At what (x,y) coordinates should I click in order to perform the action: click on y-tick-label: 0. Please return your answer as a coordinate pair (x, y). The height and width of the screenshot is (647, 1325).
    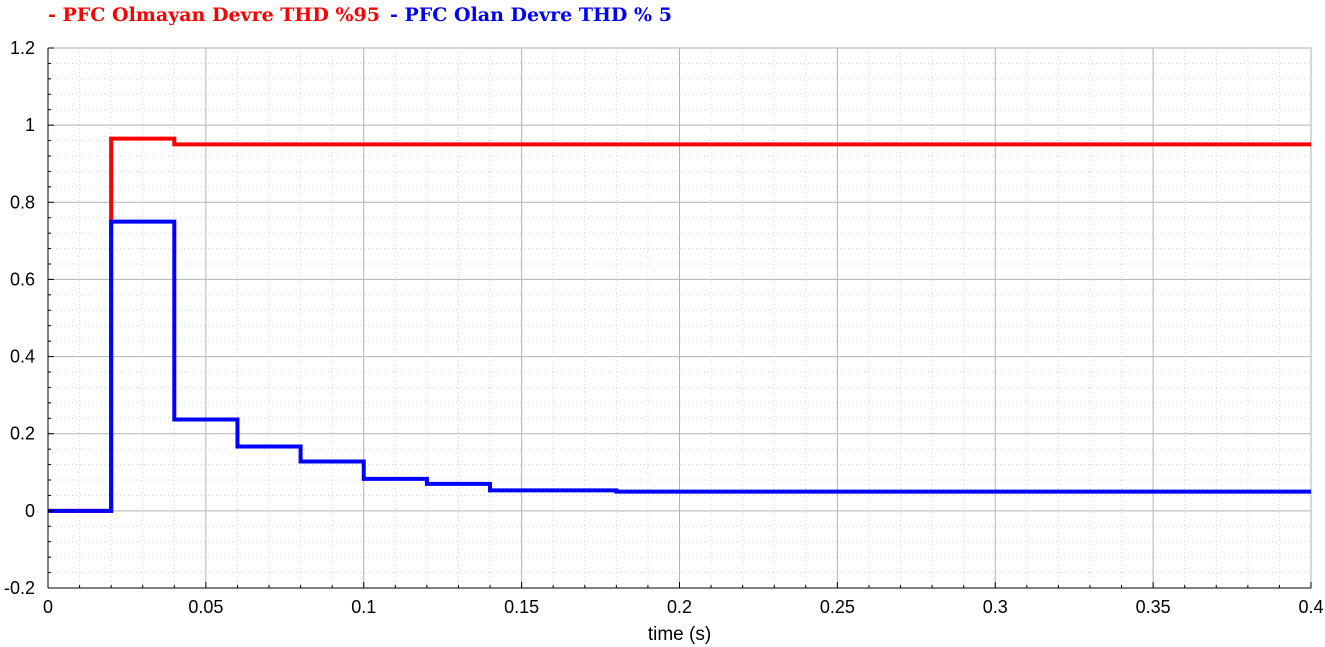
    Looking at the image, I should click on (30, 511).